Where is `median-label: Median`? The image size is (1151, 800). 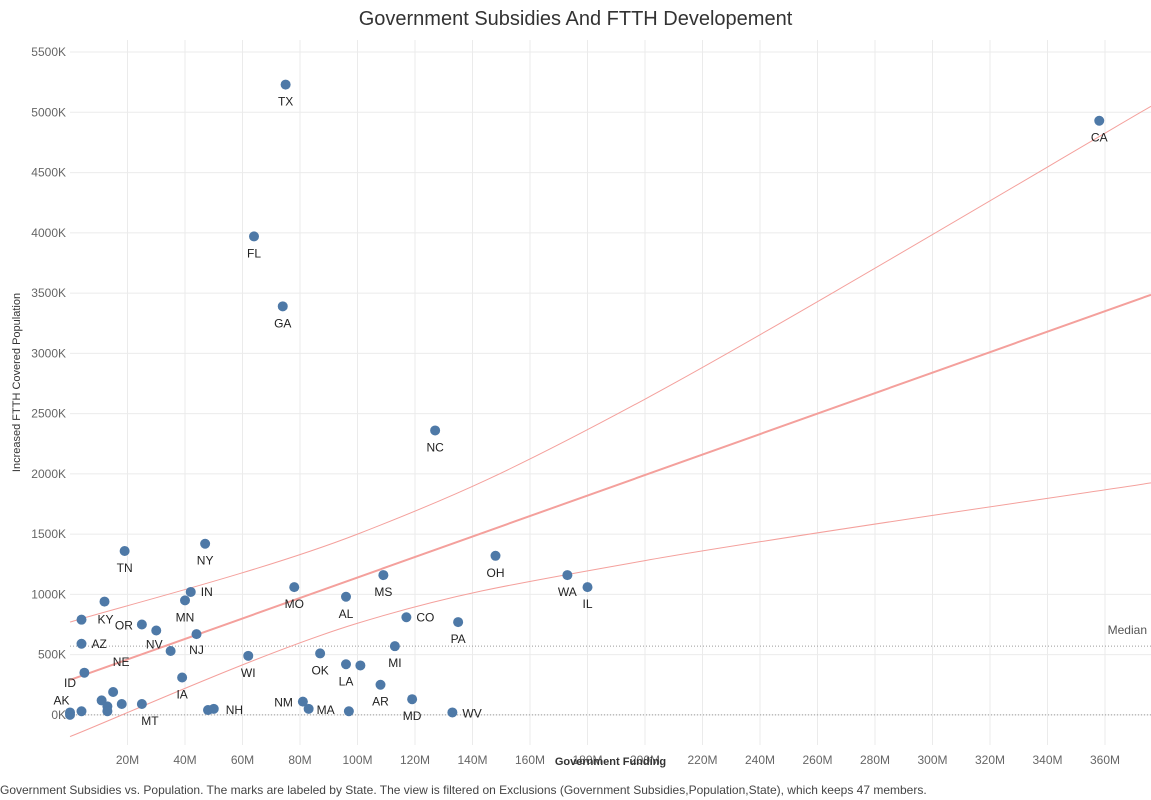 median-label: Median is located at coordinates (1127, 630).